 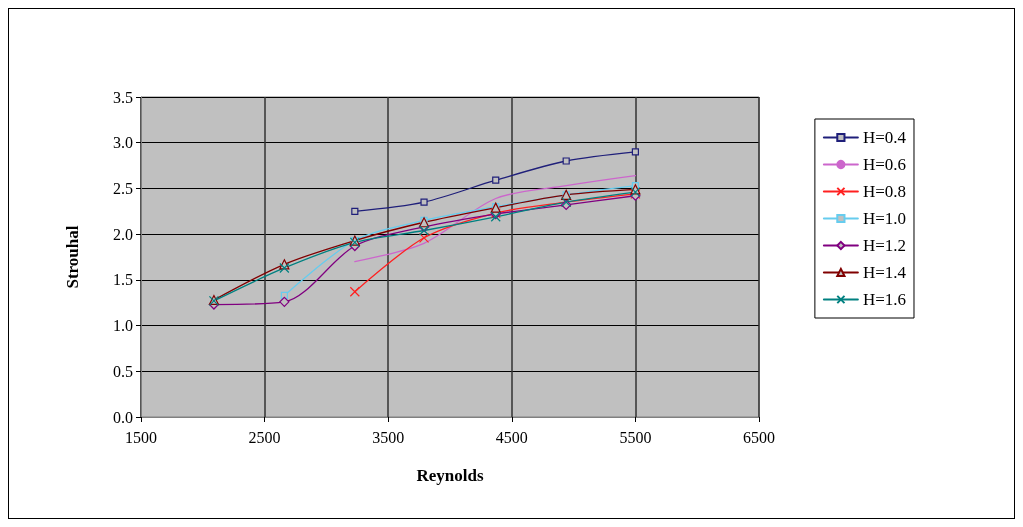 What do you see at coordinates (123, 371) in the screenshot?
I see `y-tick-label: 0.5` at bounding box center [123, 371].